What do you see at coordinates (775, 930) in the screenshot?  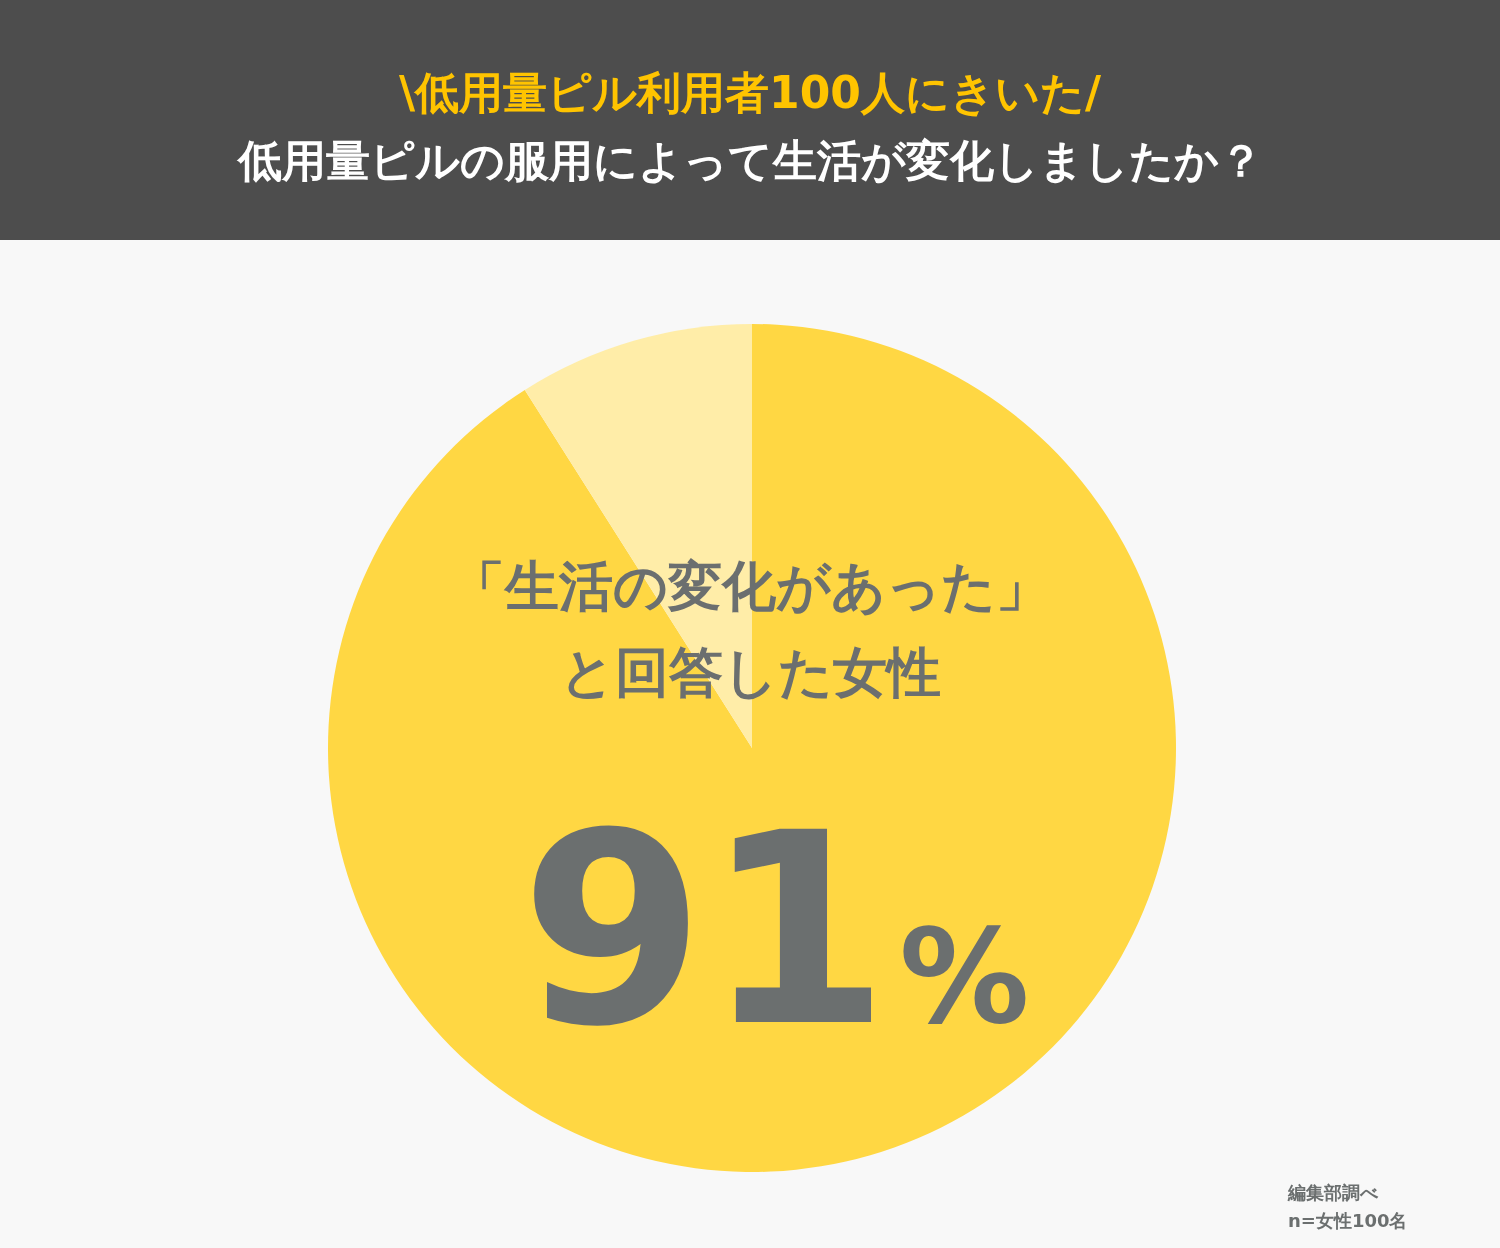 I see `data-label: 91%` at bounding box center [775, 930].